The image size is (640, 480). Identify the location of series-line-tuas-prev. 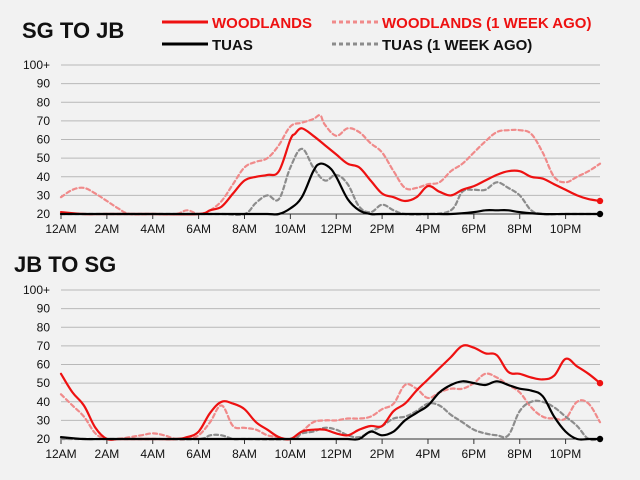
(330, 181).